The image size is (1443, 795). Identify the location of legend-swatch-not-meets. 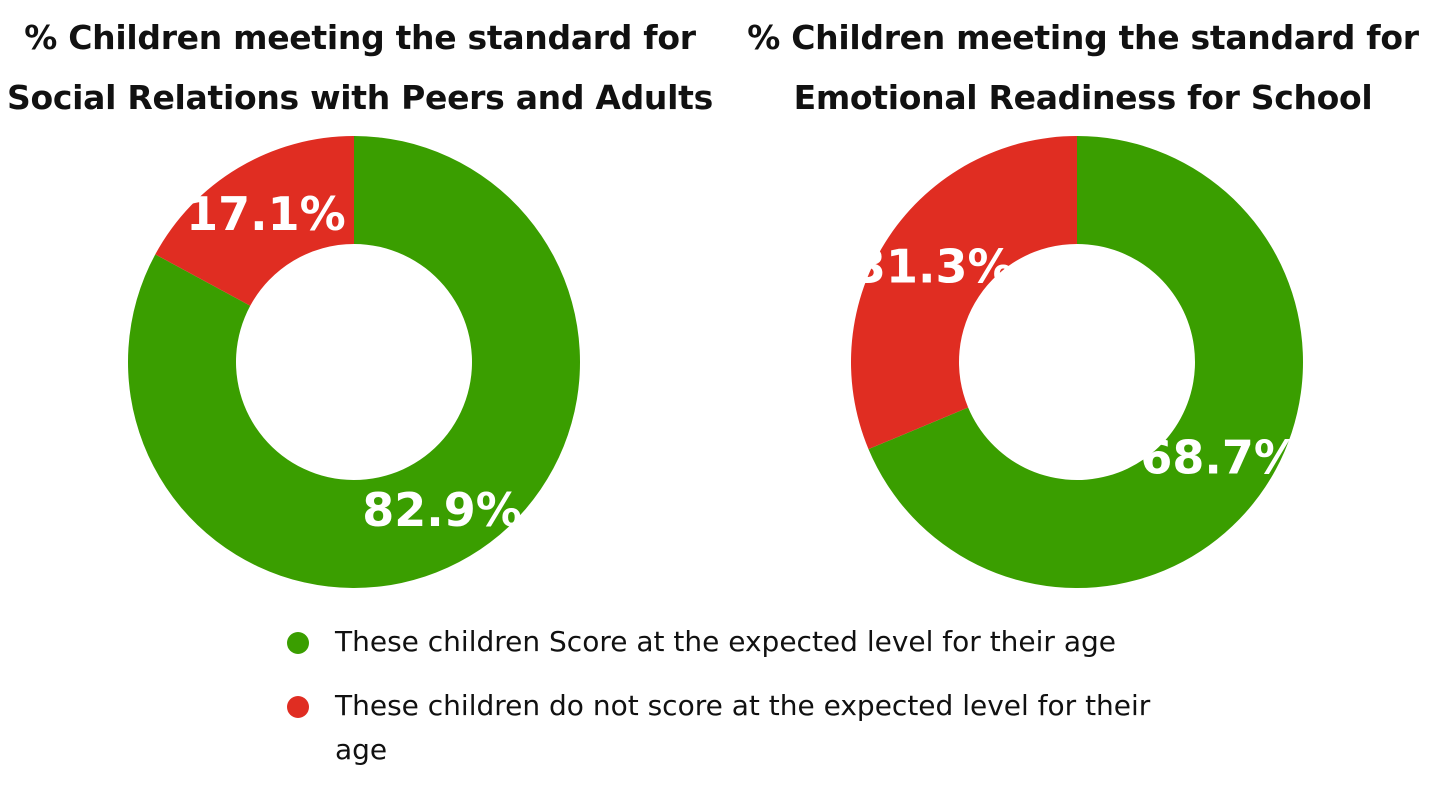
(298, 707).